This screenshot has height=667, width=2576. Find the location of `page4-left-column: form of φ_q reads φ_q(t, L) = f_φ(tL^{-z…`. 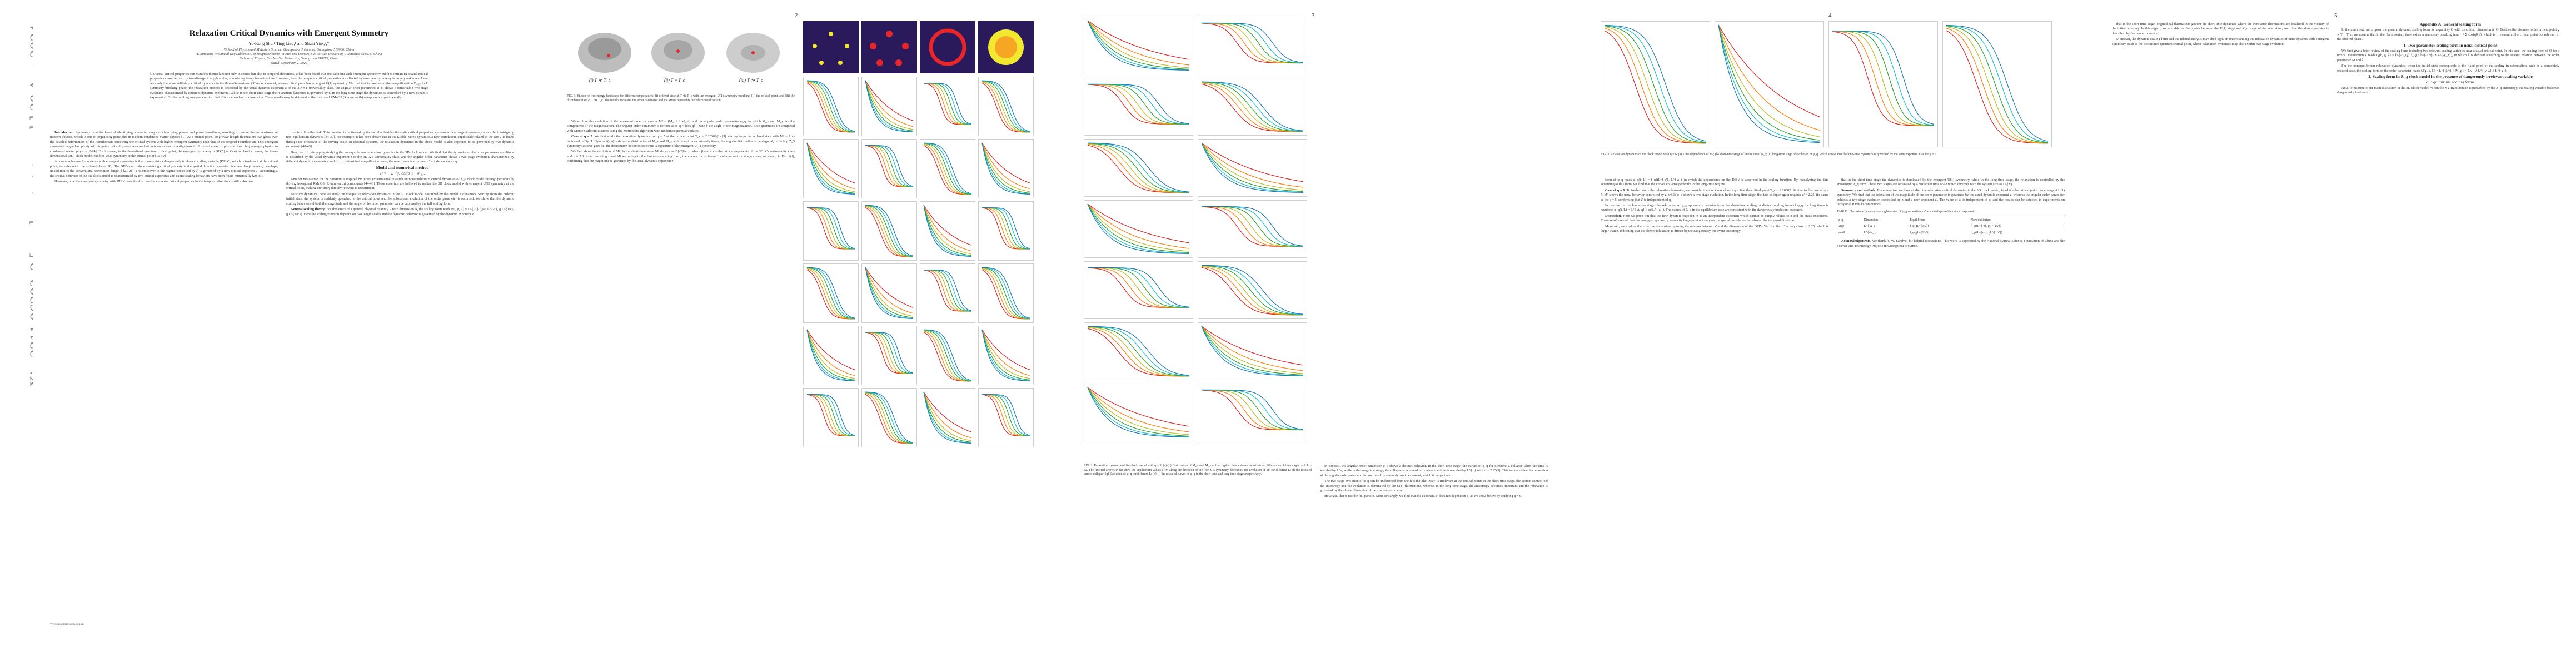

page4-left-column: form of φ_q reads φ_q(t, L) = f_φ(tL^{-z… is located at coordinates (1714, 205).